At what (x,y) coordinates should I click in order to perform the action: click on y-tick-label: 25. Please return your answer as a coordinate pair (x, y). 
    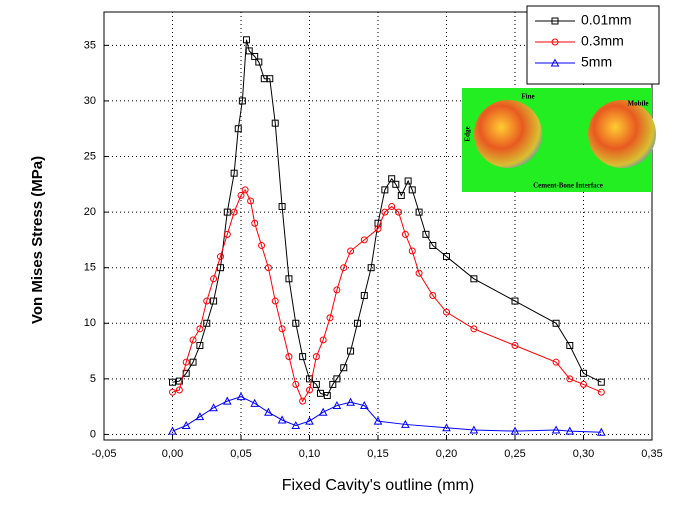
    Looking at the image, I should click on (90, 156).